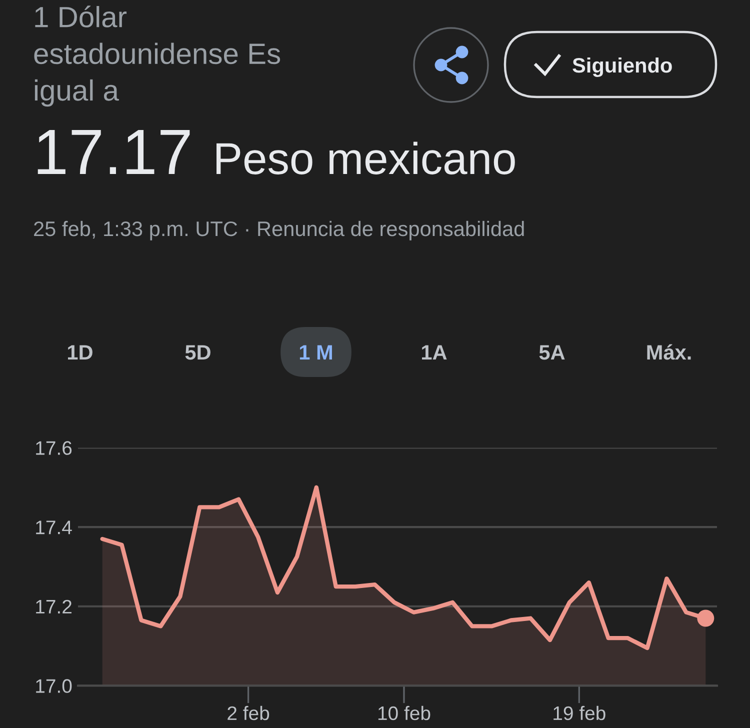 Image resolution: width=750 pixels, height=728 pixels. What do you see at coordinates (114, 152) in the screenshot?
I see `text: 17.17` at bounding box center [114, 152].